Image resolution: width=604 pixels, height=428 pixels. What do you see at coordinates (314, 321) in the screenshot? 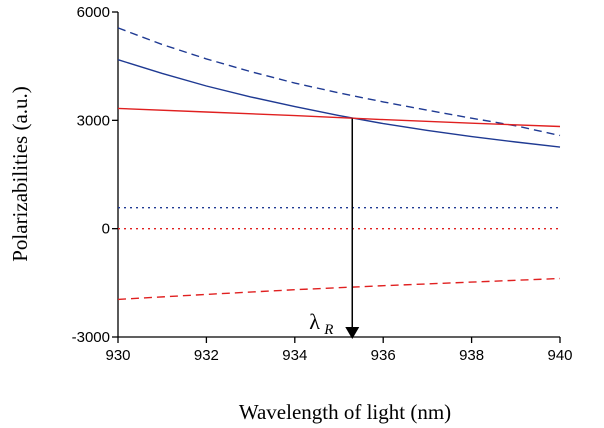
I see `annotation-label: λ` at bounding box center [314, 321].